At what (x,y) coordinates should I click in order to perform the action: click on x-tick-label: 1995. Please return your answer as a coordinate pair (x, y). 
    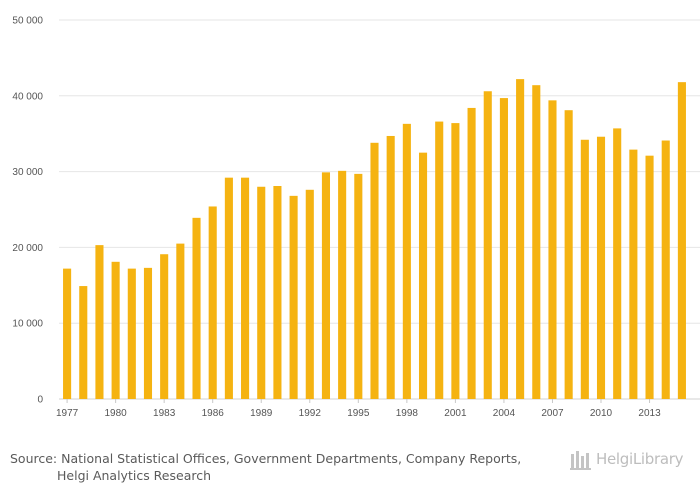
    Looking at the image, I should click on (358, 413).